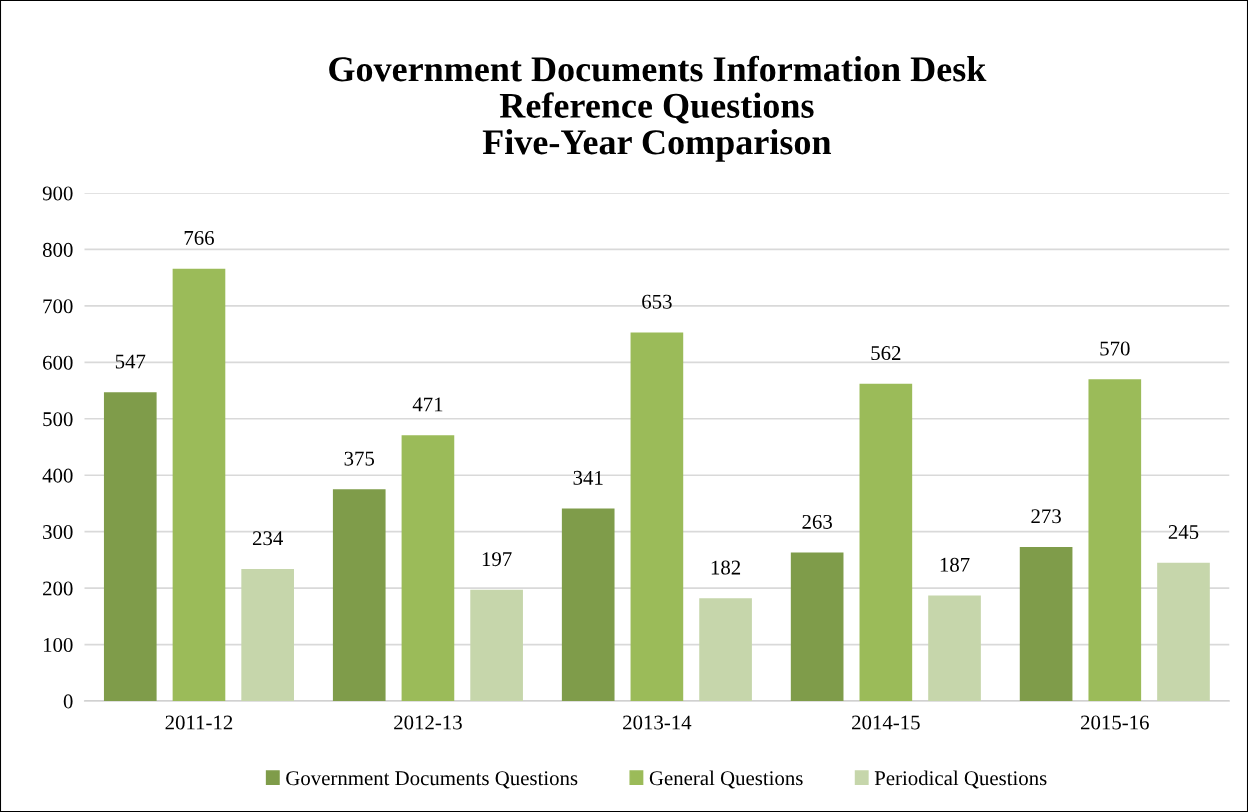 The width and height of the screenshot is (1248, 812). I want to click on legend-label: Government Documents Questions, so click(432, 780).